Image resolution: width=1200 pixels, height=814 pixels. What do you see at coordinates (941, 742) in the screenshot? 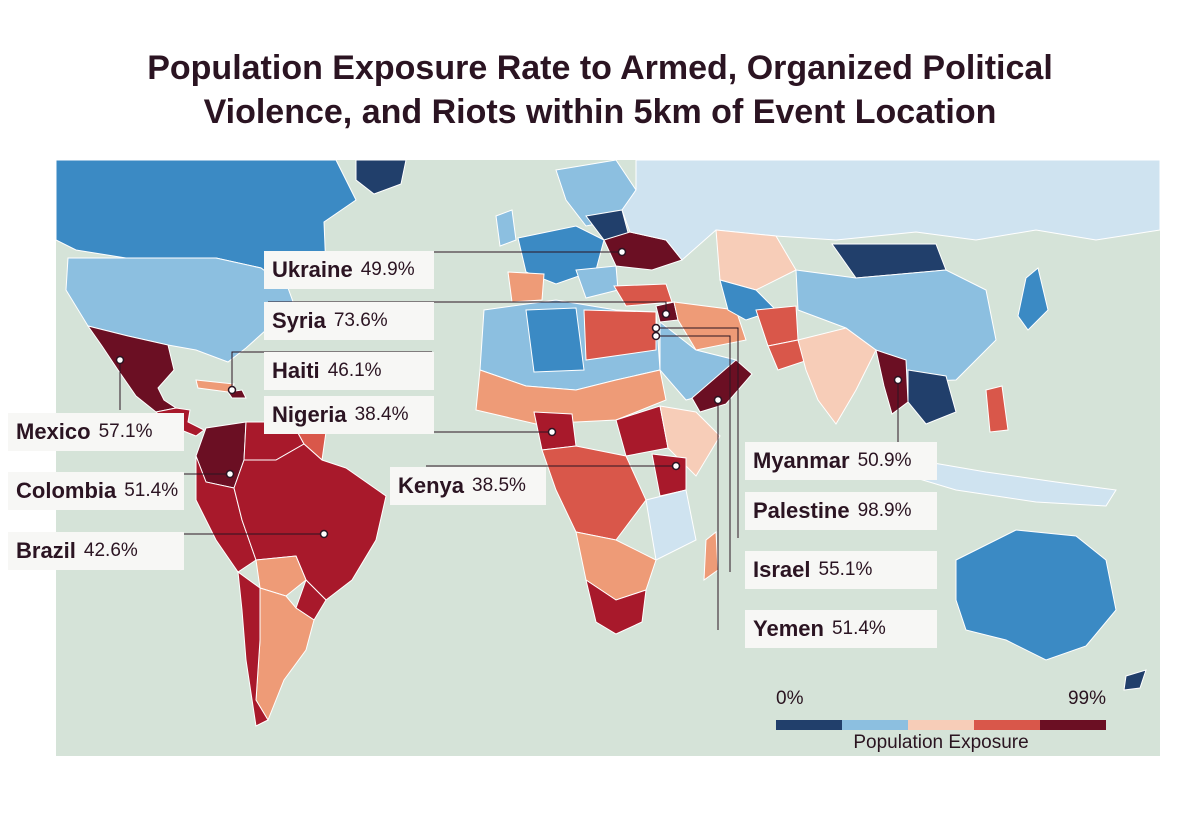
I see `legend-title: Population Exposure` at bounding box center [941, 742].